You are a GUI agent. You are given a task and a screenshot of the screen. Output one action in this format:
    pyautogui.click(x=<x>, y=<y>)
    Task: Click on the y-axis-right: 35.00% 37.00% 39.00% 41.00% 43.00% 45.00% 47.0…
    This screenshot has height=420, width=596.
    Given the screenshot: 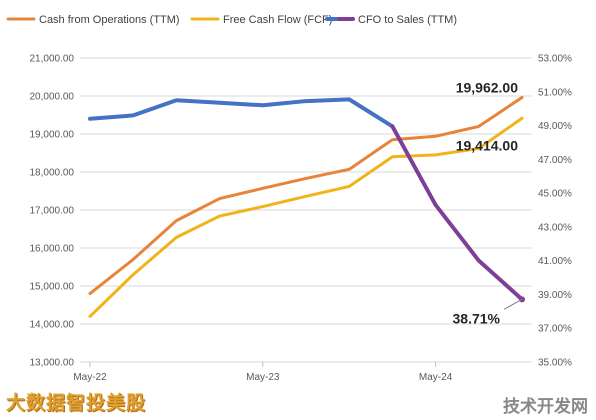 What is the action you would take?
    pyautogui.click(x=555, y=211)
    